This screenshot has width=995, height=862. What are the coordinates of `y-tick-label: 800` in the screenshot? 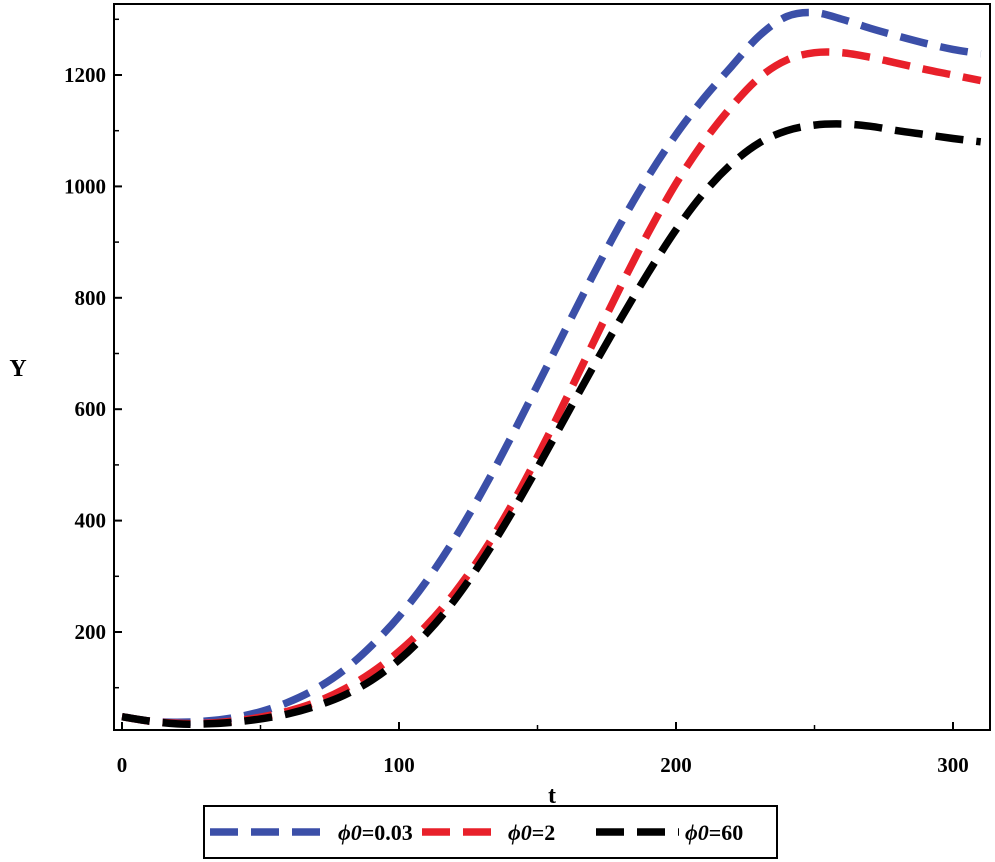 It's located at (91, 298).